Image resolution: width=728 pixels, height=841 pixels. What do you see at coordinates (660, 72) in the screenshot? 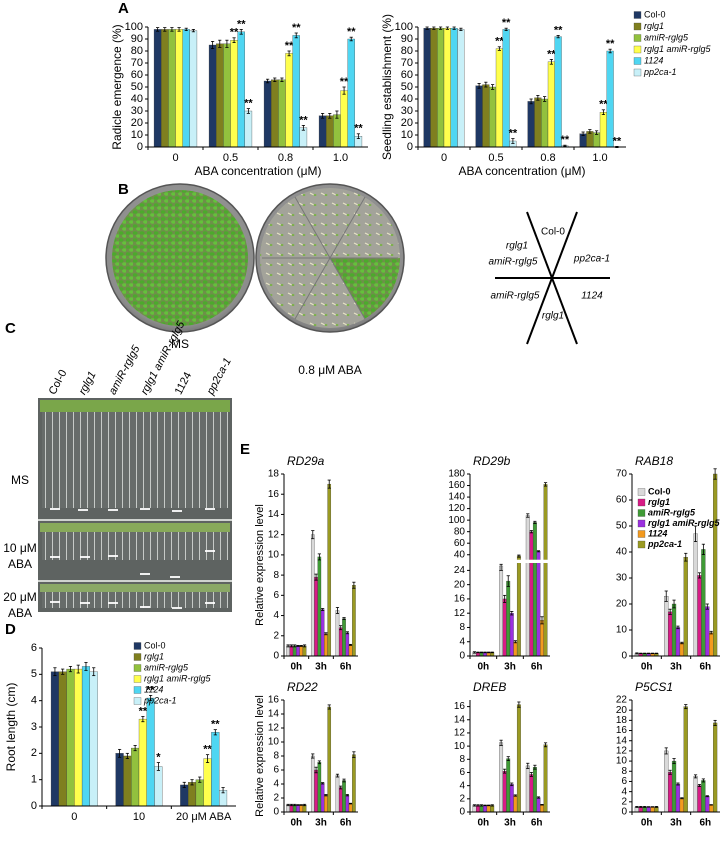
I see `legend-label: pp2ca-1` at bounding box center [660, 72].